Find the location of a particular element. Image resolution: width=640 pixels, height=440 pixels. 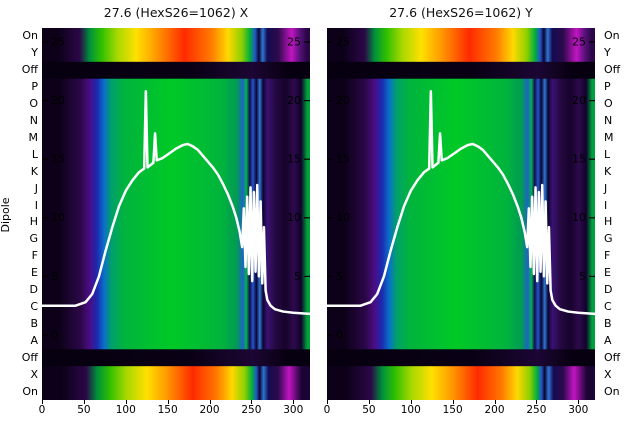

row-label-right-18: A is located at coordinates (608, 340).